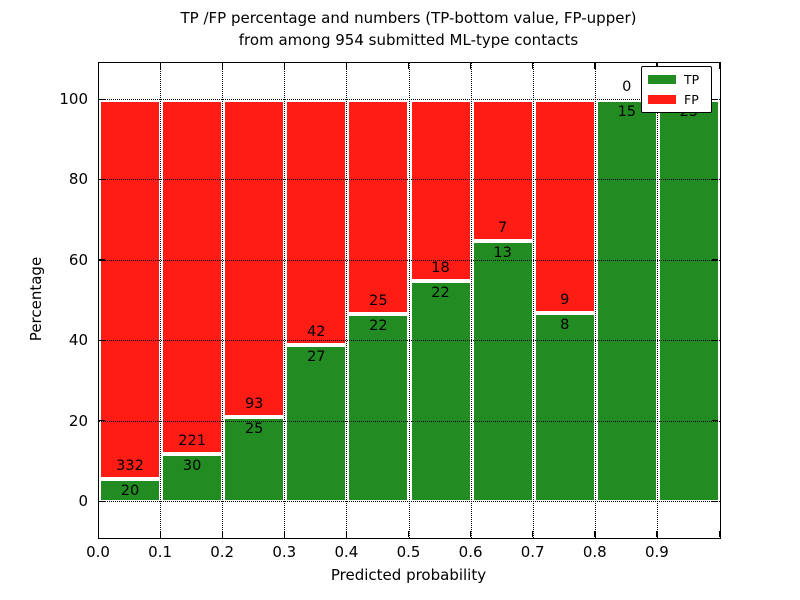 The height and width of the screenshot is (600, 800). What do you see at coordinates (73, 99) in the screenshot?
I see `y-tick-label: 100` at bounding box center [73, 99].